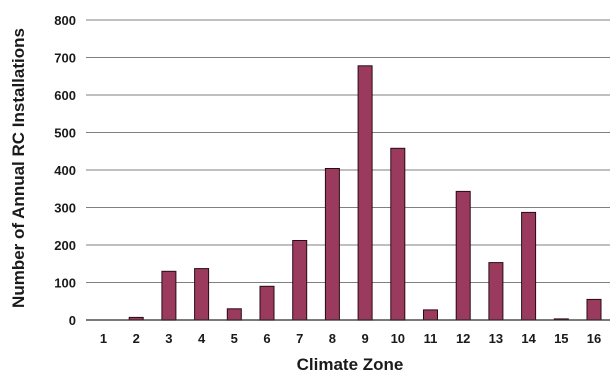  I want to click on y-tick-label: 400, so click(65, 170).